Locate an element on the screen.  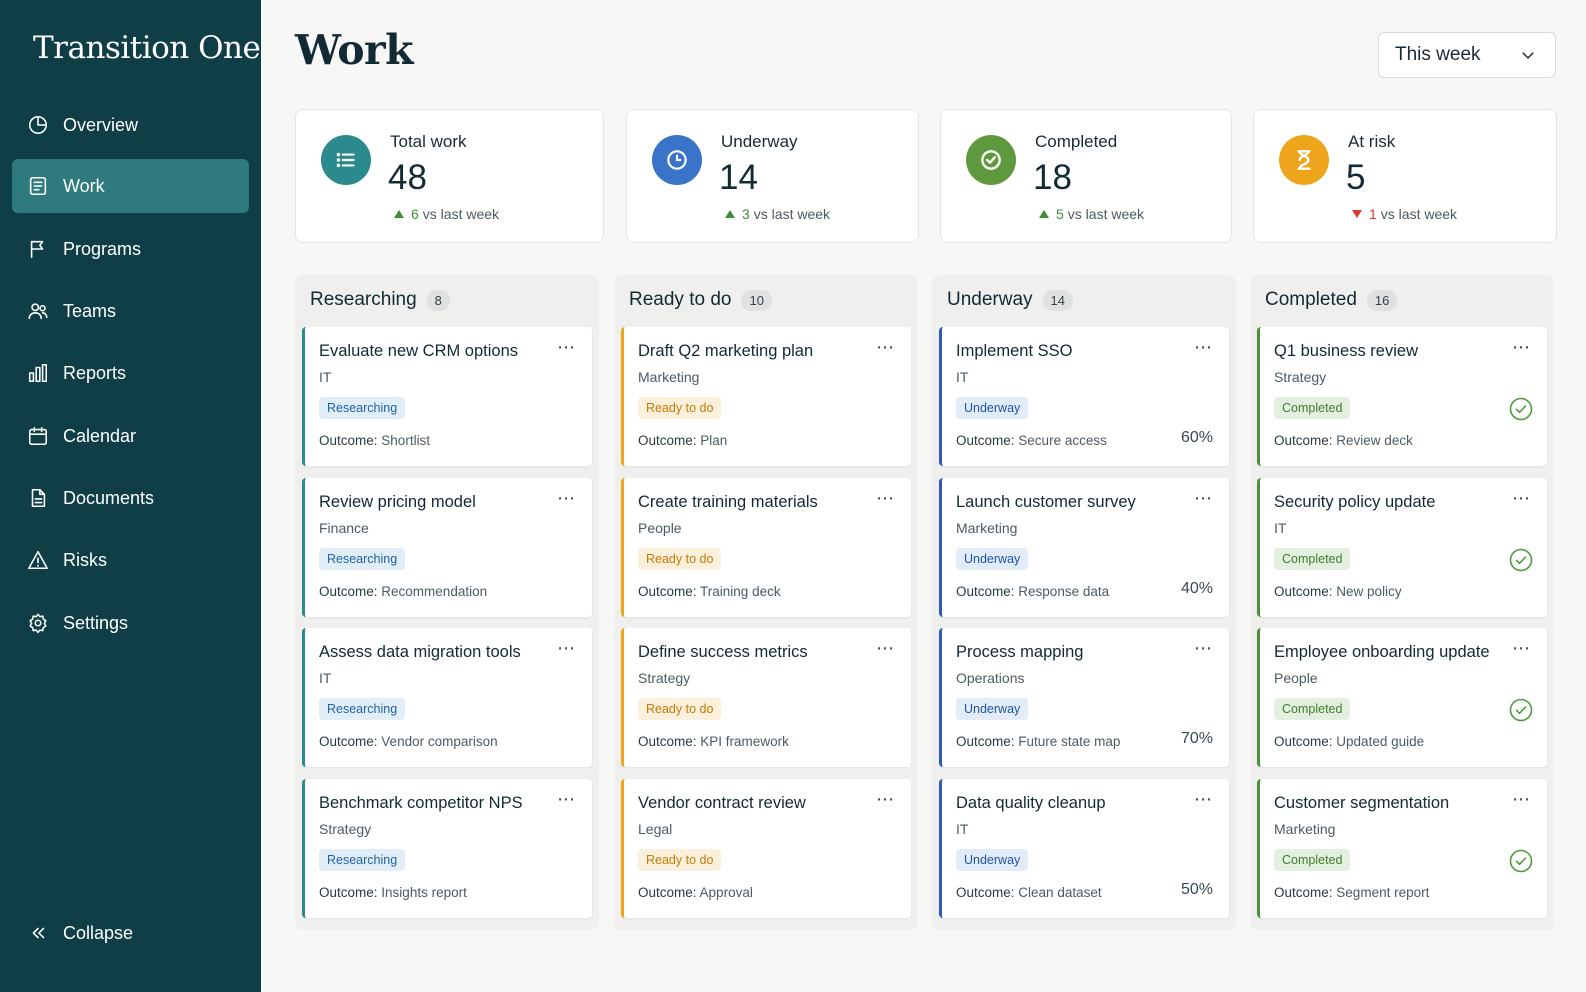
column-title: Researching is located at coordinates (363, 299).